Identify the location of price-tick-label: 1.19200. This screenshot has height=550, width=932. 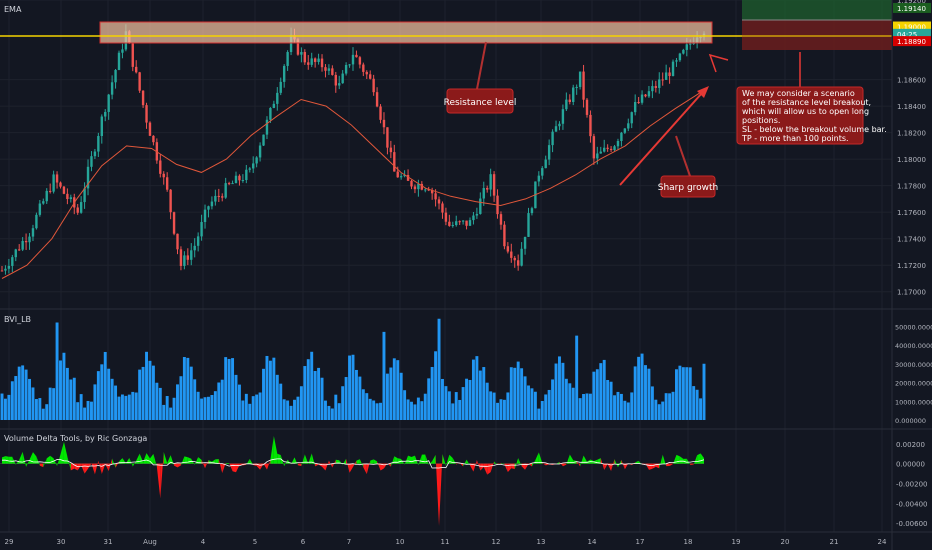
(911, 2).